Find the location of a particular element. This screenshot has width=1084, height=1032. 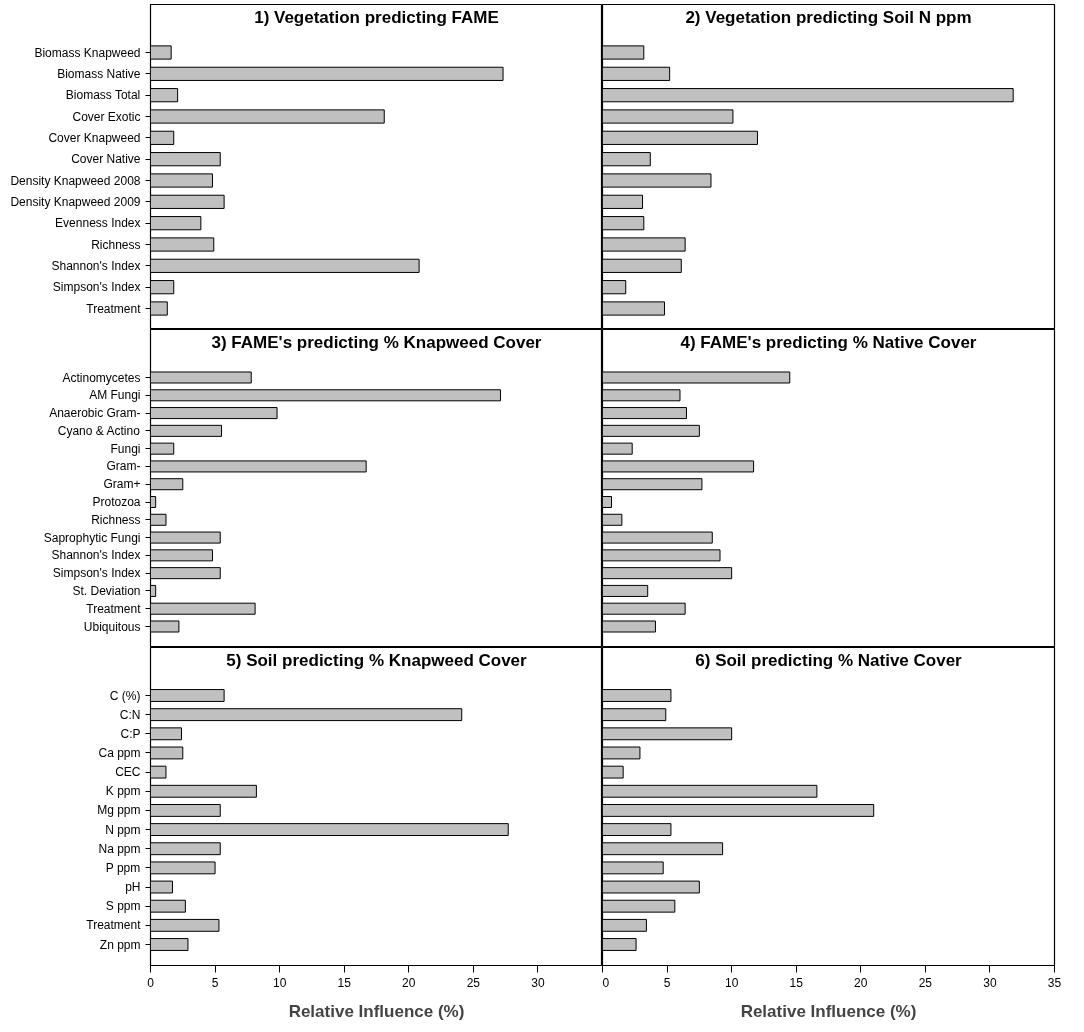

chart-title: 5) Soil predicting % Knapweed Cover is located at coordinates (377, 660).